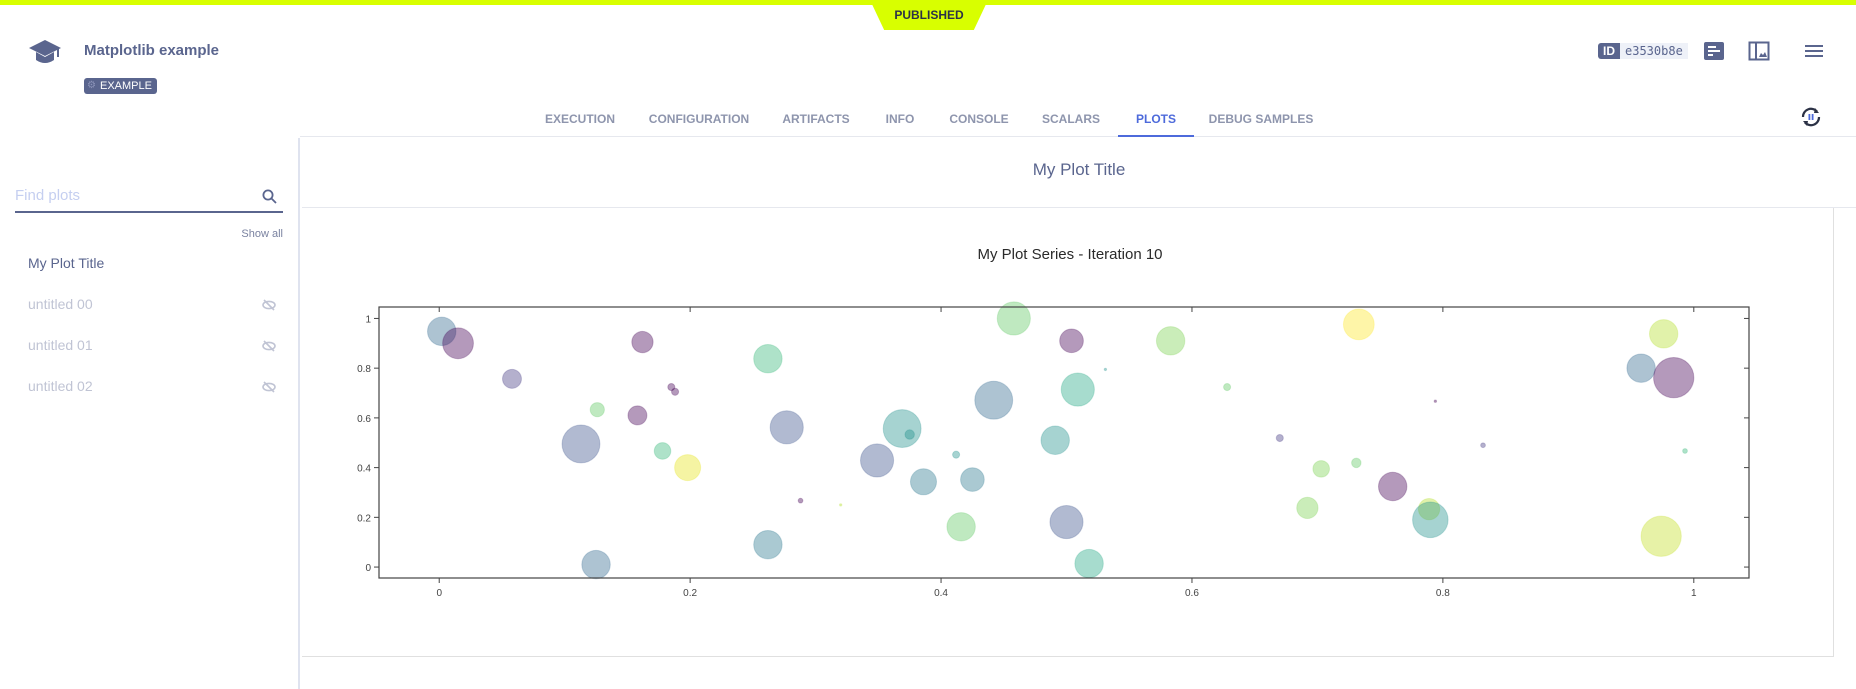 The height and width of the screenshot is (689, 1856). Describe the element at coordinates (929, 15) in the screenshot. I see `published-badge: PUBLISHED` at that location.